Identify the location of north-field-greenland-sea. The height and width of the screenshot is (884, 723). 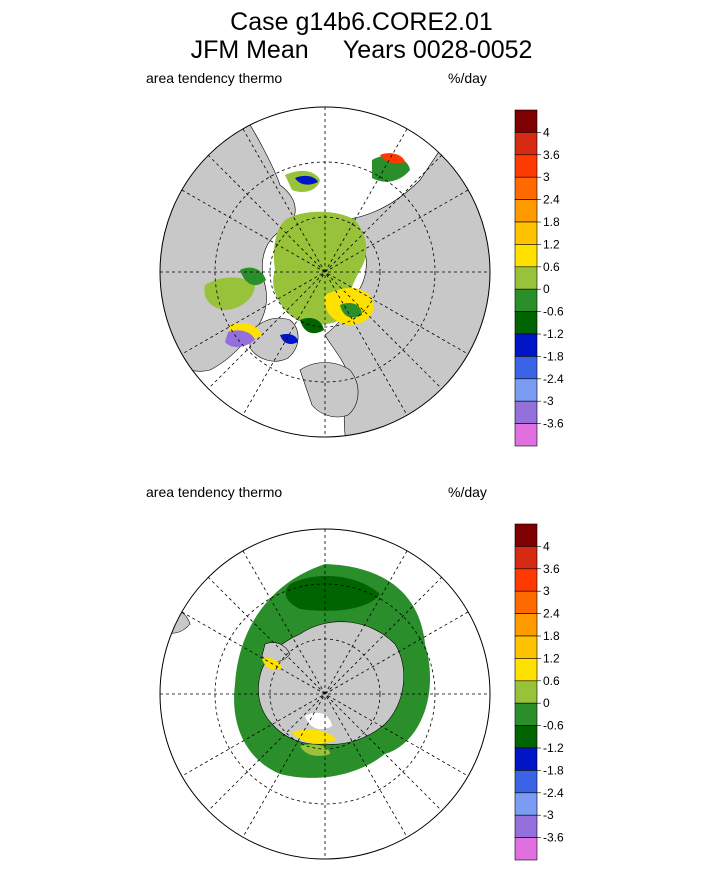
(312, 326).